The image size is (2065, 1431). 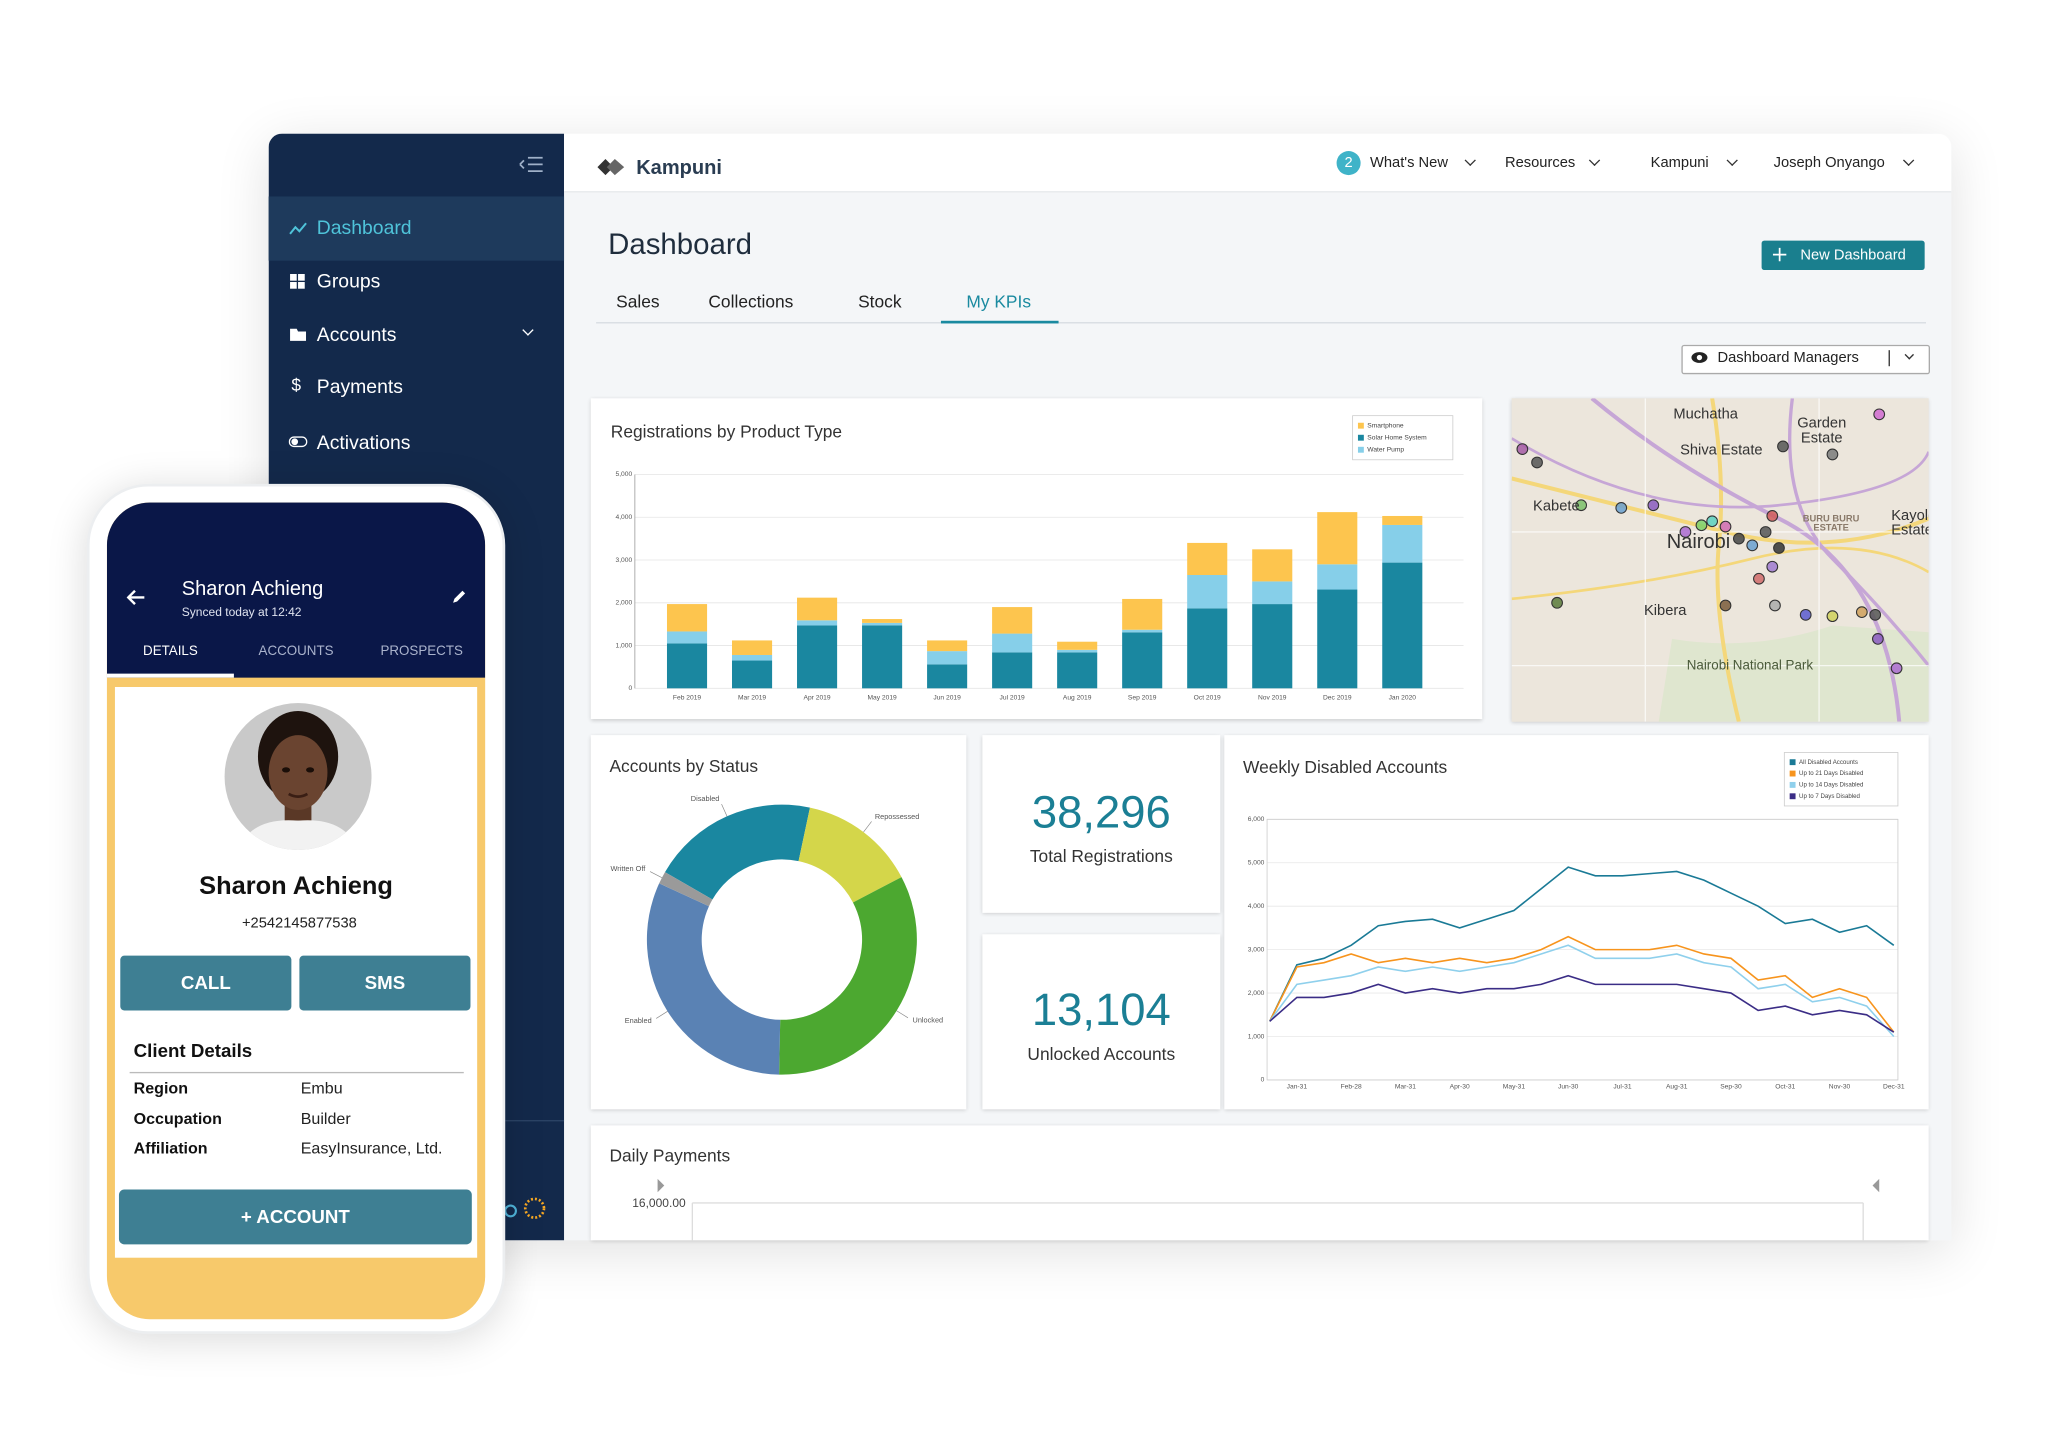 I want to click on nav-icon: $, so click(x=296, y=386).